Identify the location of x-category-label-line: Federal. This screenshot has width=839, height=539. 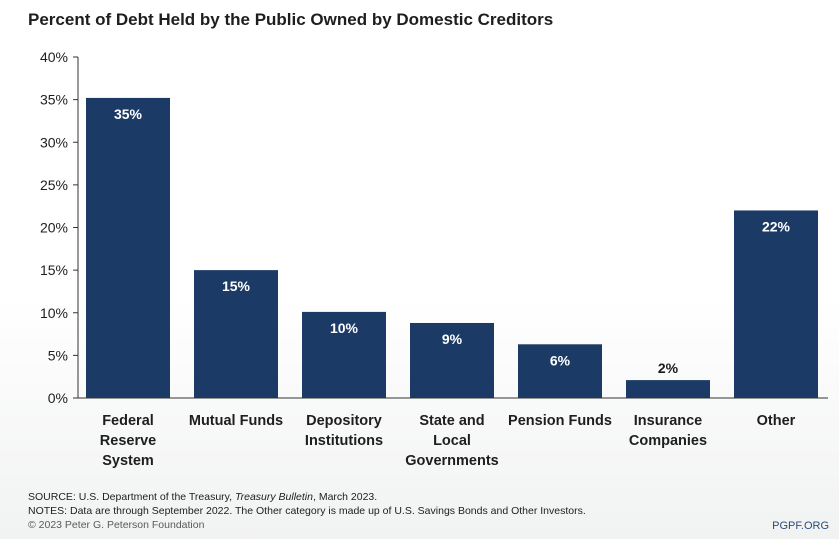
(128, 421).